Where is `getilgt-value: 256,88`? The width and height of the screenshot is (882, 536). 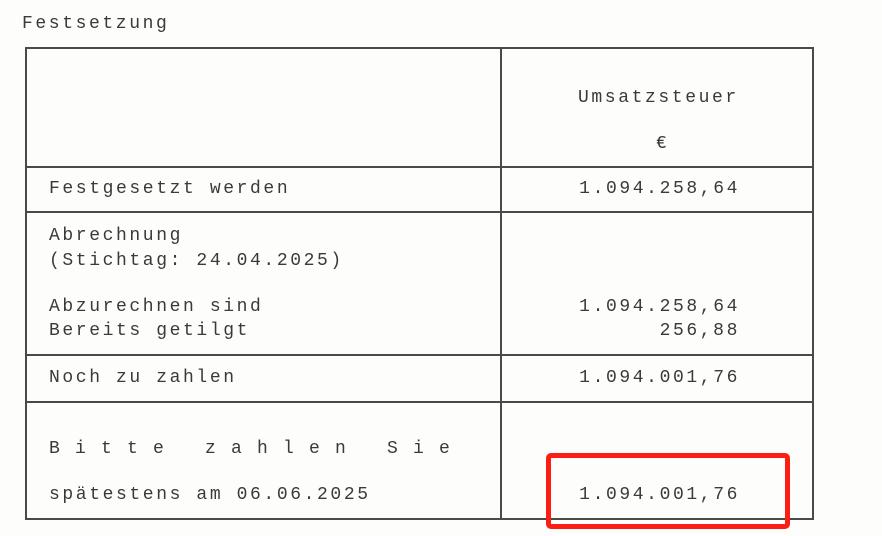
getilgt-value: 256,88 is located at coordinates (699, 331).